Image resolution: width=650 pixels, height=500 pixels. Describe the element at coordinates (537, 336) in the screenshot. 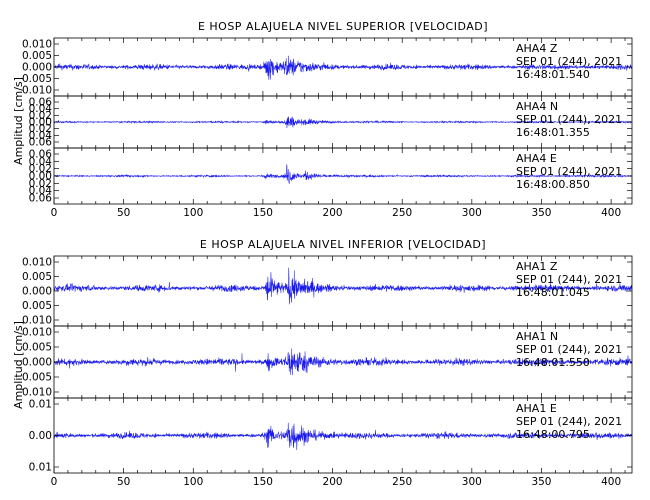

I see `station-label: AHA1 N` at that location.